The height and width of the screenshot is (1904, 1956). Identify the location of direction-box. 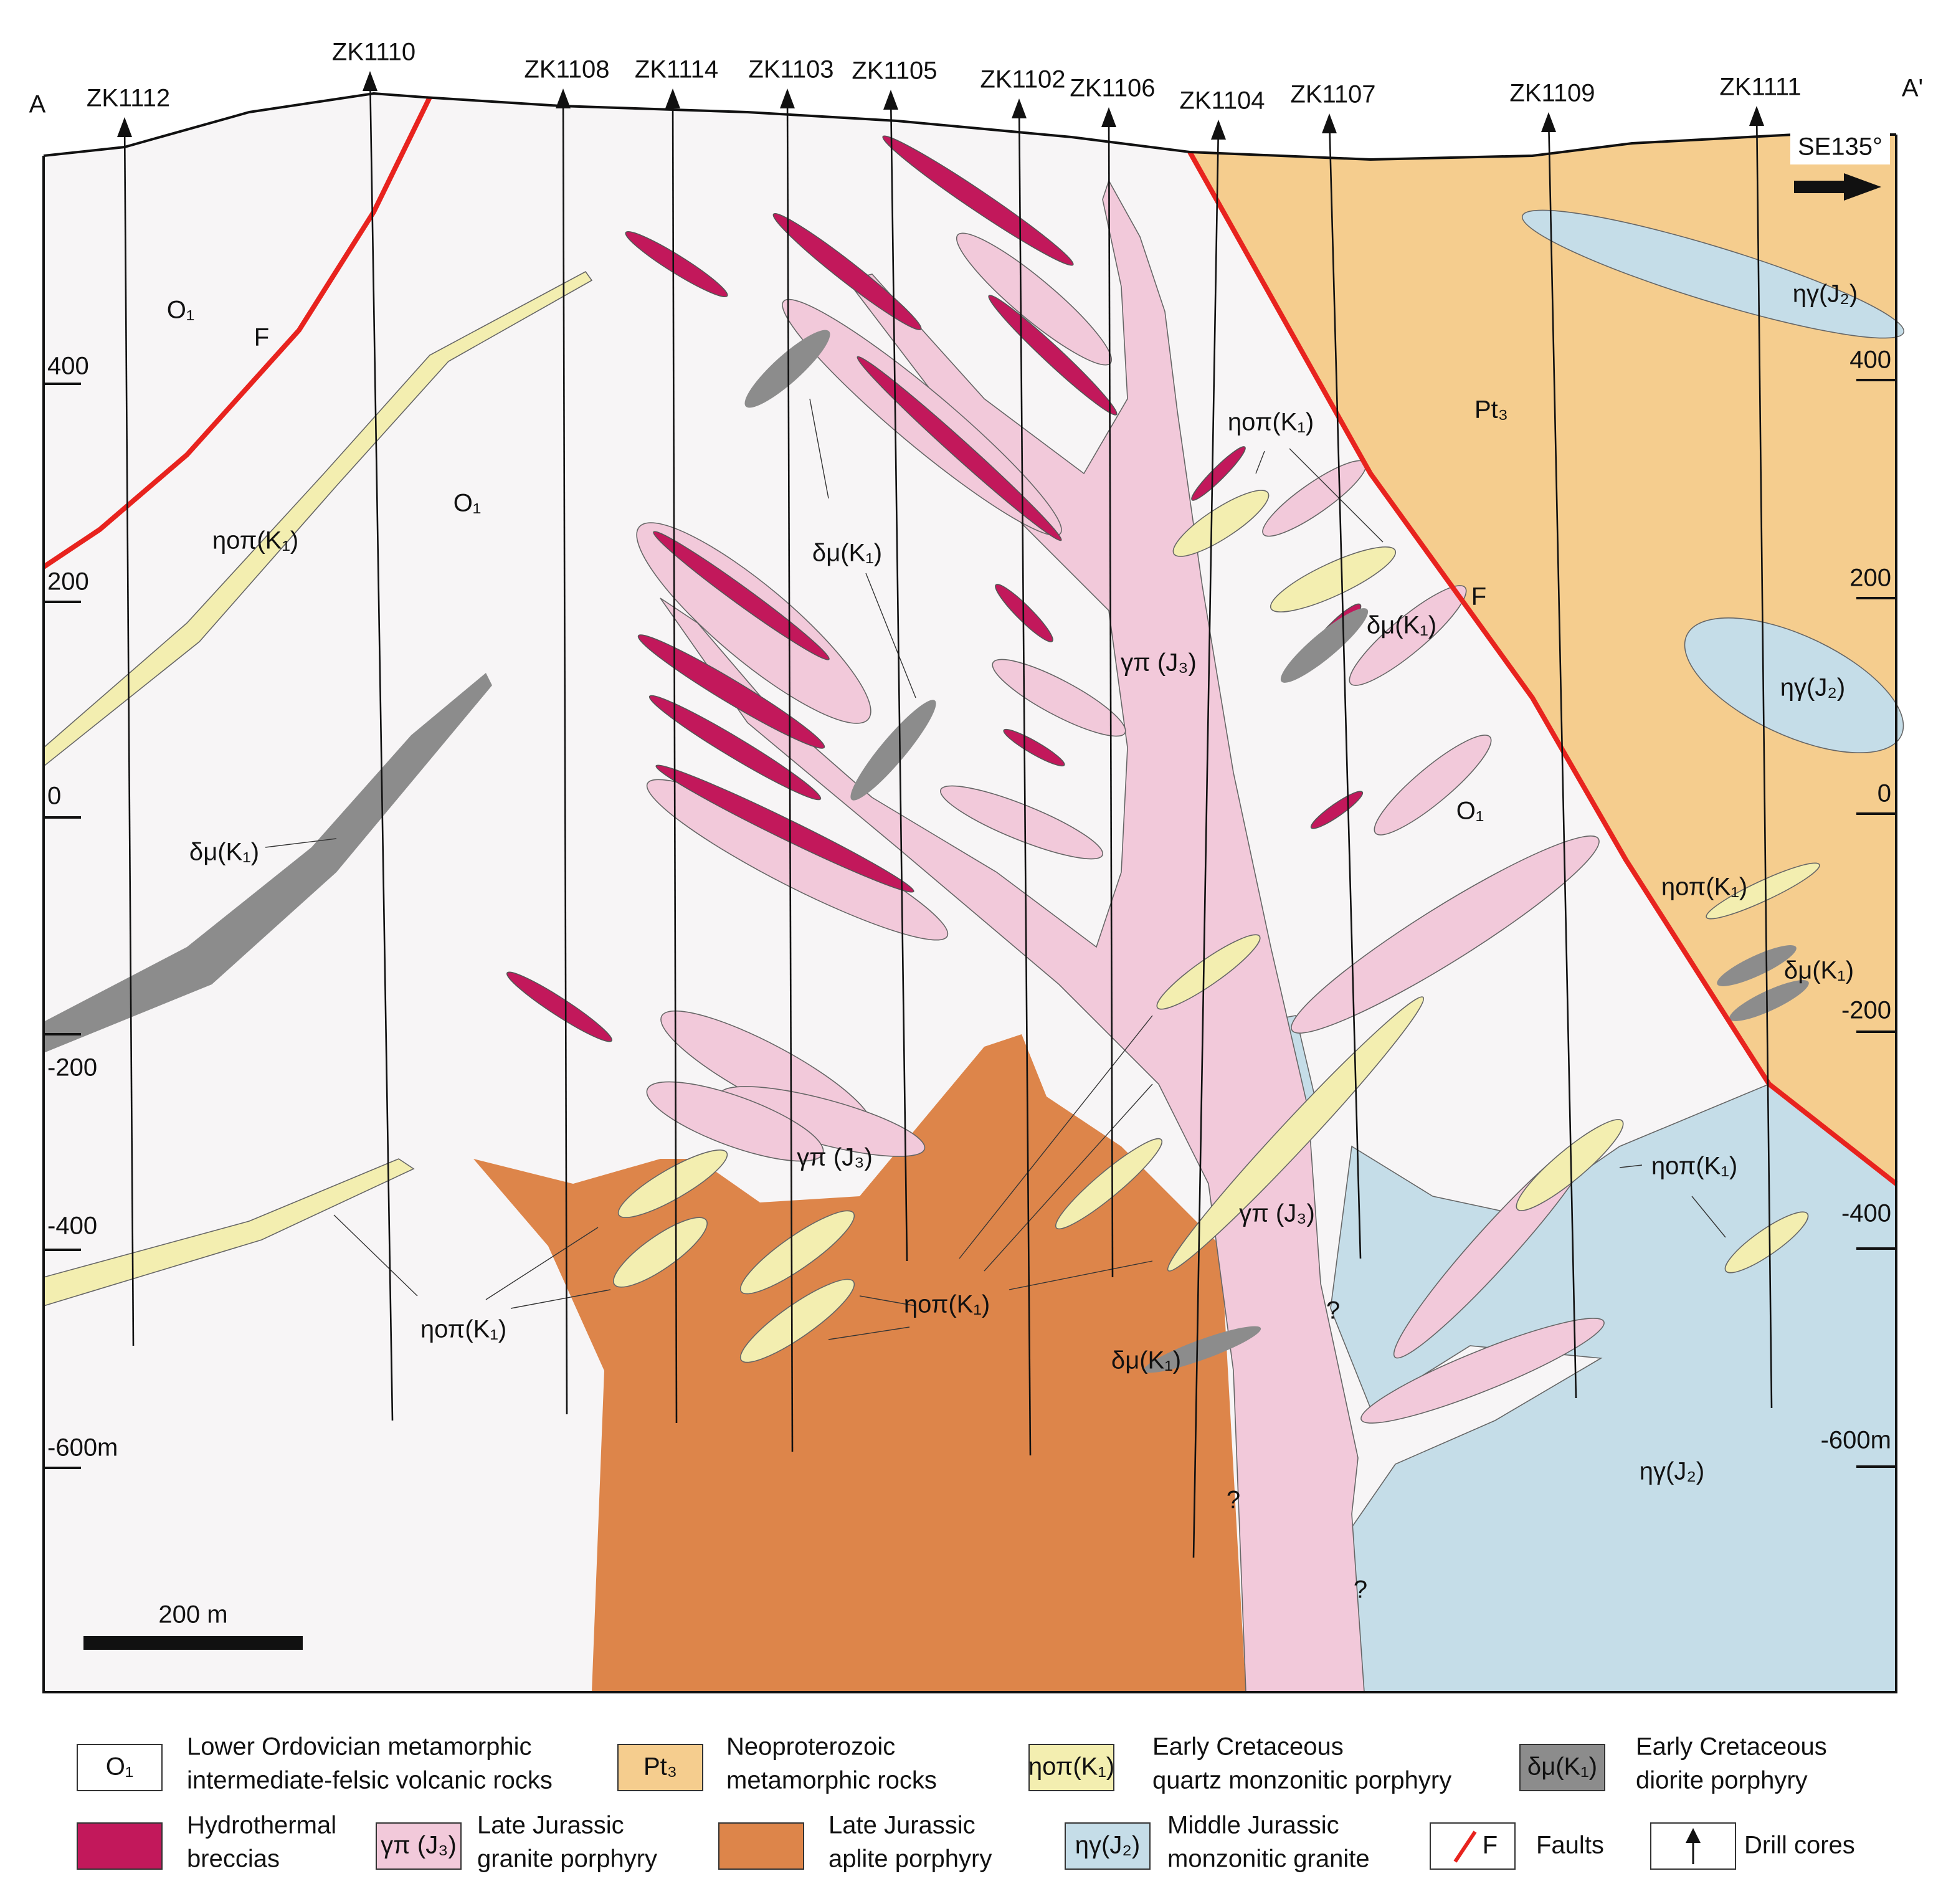
(1840, 148).